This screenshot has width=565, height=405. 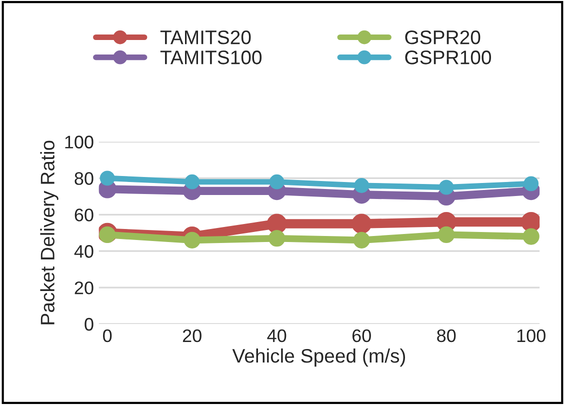 What do you see at coordinates (448, 57) in the screenshot?
I see `legend-label: GSPR100` at bounding box center [448, 57].